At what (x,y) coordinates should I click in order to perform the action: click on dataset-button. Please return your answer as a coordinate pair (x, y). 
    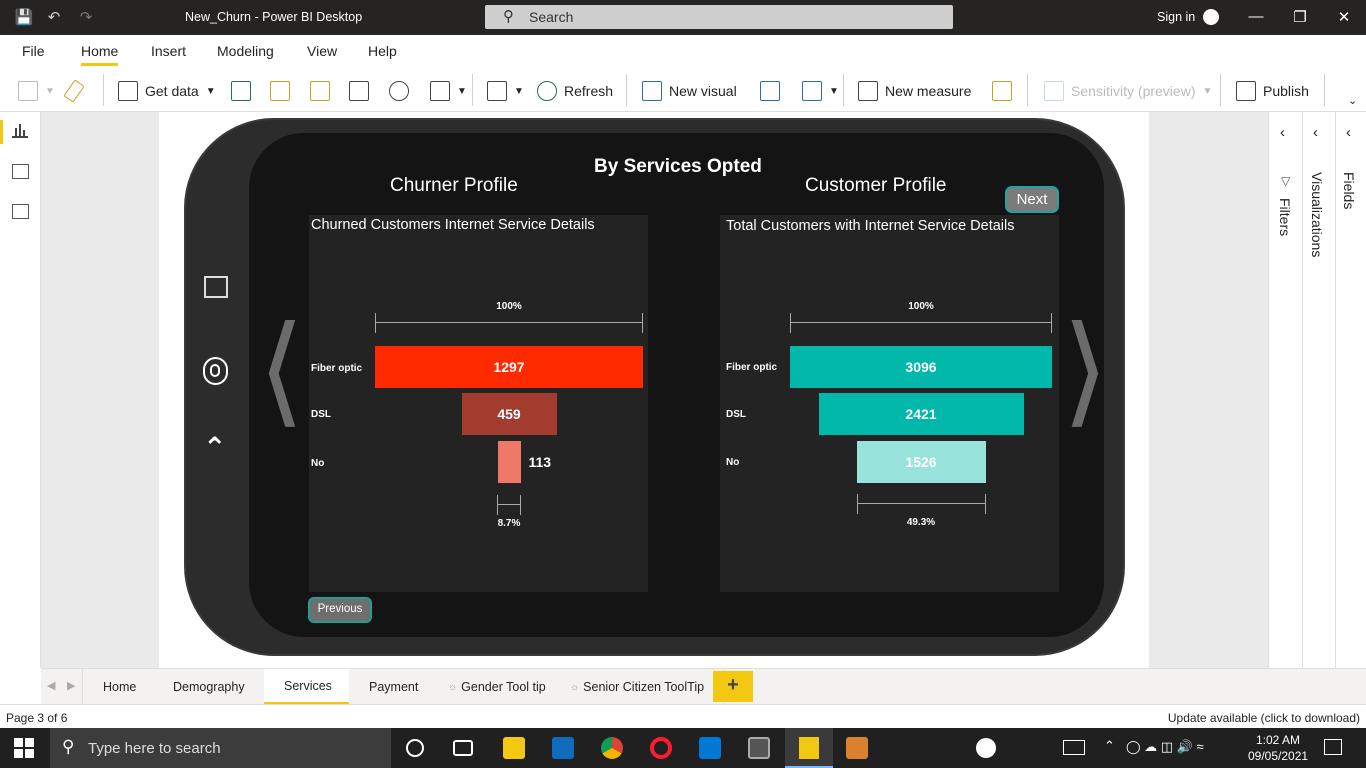
    Looking at the image, I should click on (280, 91).